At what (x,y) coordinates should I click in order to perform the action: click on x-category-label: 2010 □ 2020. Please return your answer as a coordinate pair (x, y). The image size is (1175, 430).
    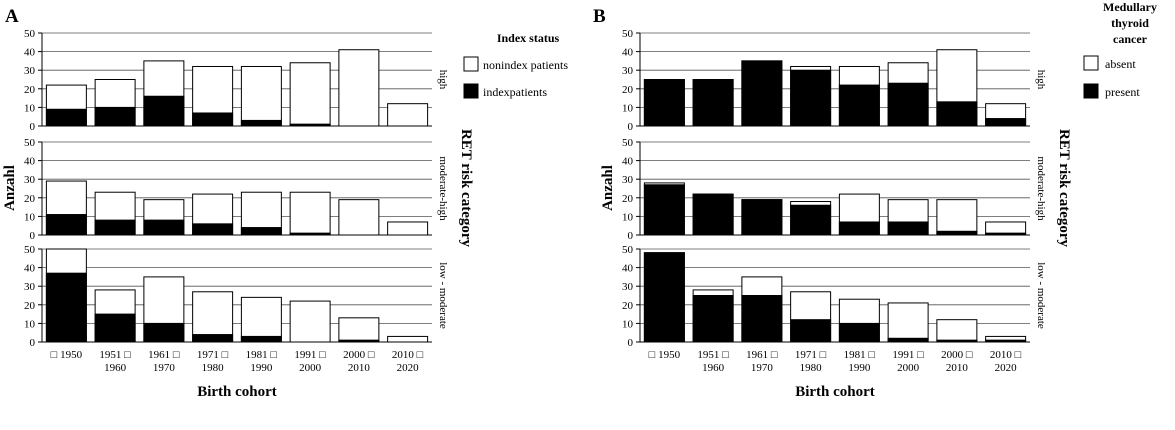
    Looking at the image, I should click on (1006, 361).